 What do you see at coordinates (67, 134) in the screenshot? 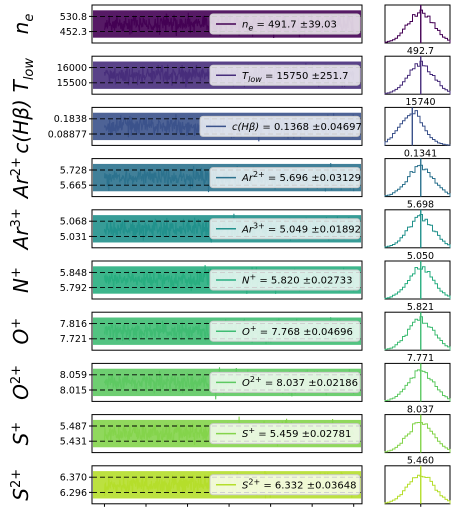
I see `y-tick-label: 0.08877` at bounding box center [67, 134].